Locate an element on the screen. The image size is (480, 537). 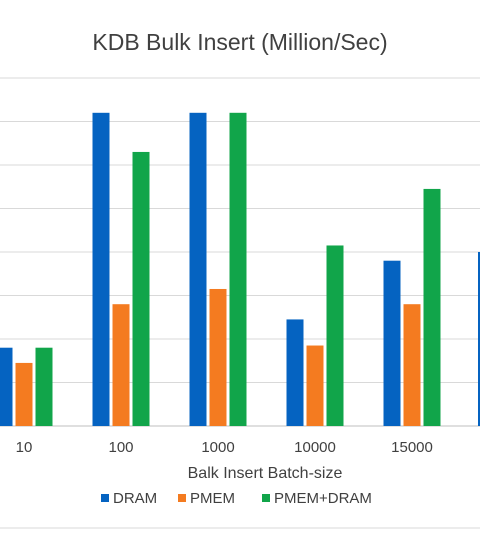
bar-dram-cropped is located at coordinates (479, 339).